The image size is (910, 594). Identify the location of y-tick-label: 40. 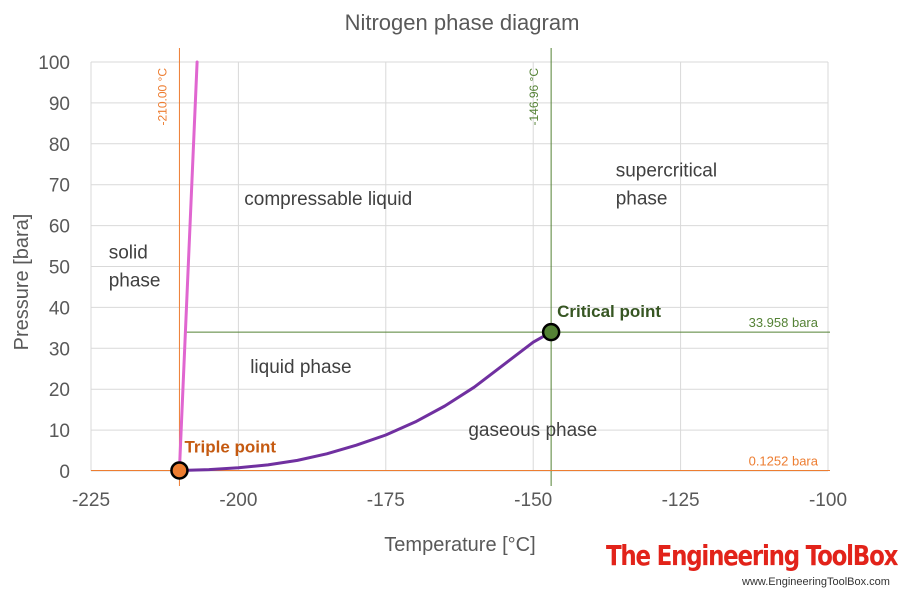
(59, 308).